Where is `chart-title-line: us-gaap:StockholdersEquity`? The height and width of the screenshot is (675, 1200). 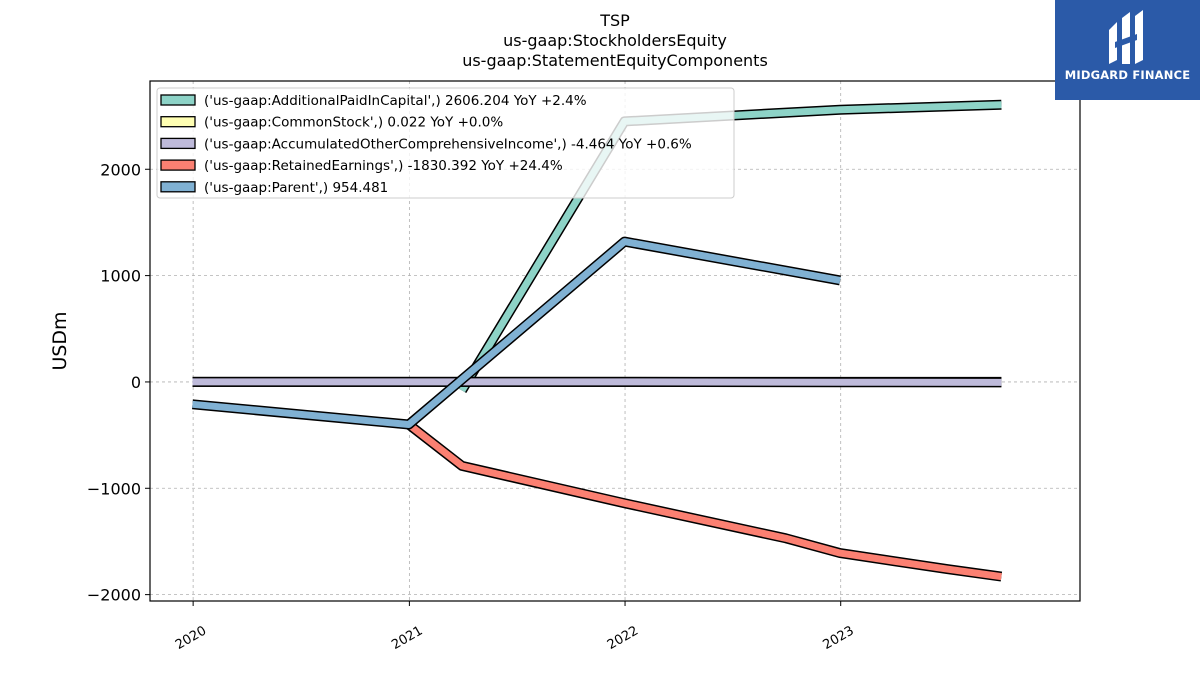 chart-title-line: us-gaap:StockholdersEquity is located at coordinates (615, 40).